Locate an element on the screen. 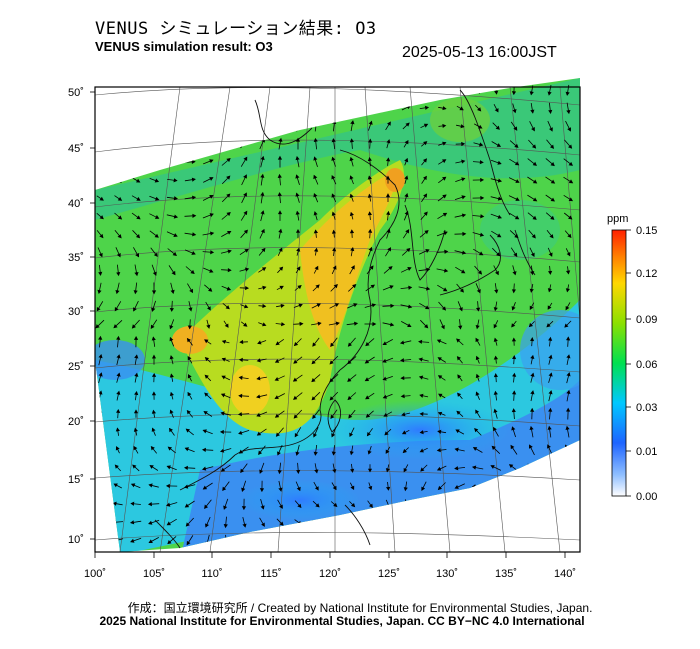 The height and width of the screenshot is (649, 700). colorbar-tick: 0.09 is located at coordinates (646, 320).